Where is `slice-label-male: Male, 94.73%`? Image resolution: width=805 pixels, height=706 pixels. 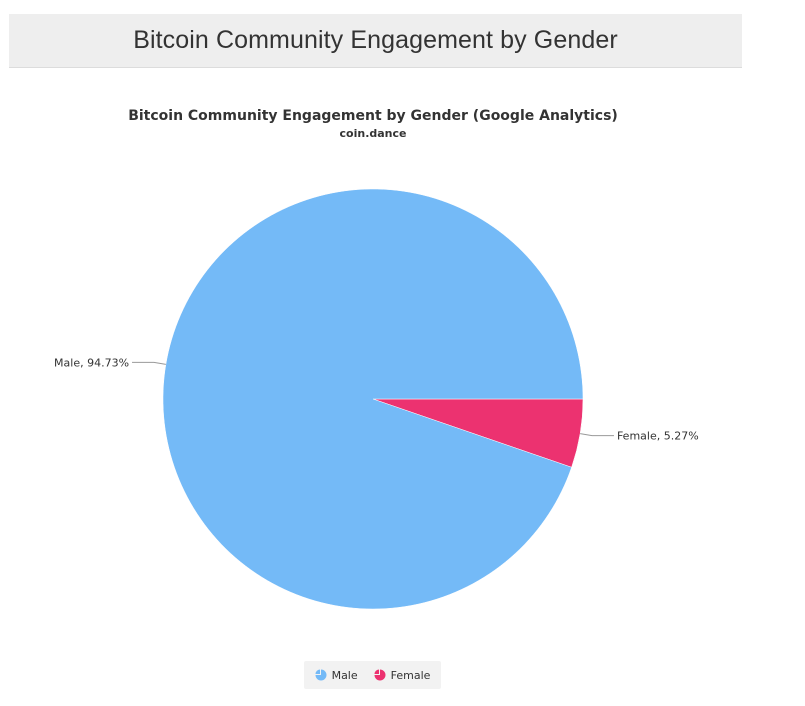
slice-label-male: Male, 94.73% is located at coordinates (91, 362).